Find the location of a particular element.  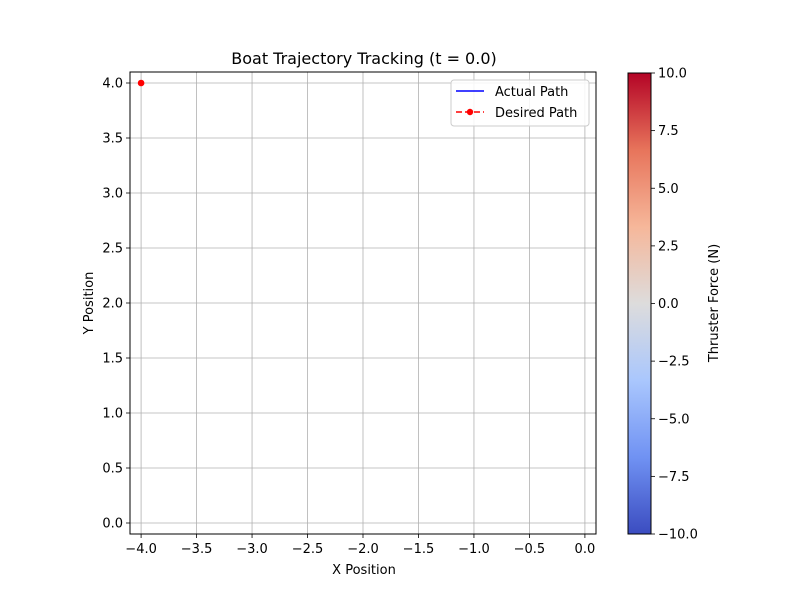

legend: Actual Path Desired Path is located at coordinates (520, 103).